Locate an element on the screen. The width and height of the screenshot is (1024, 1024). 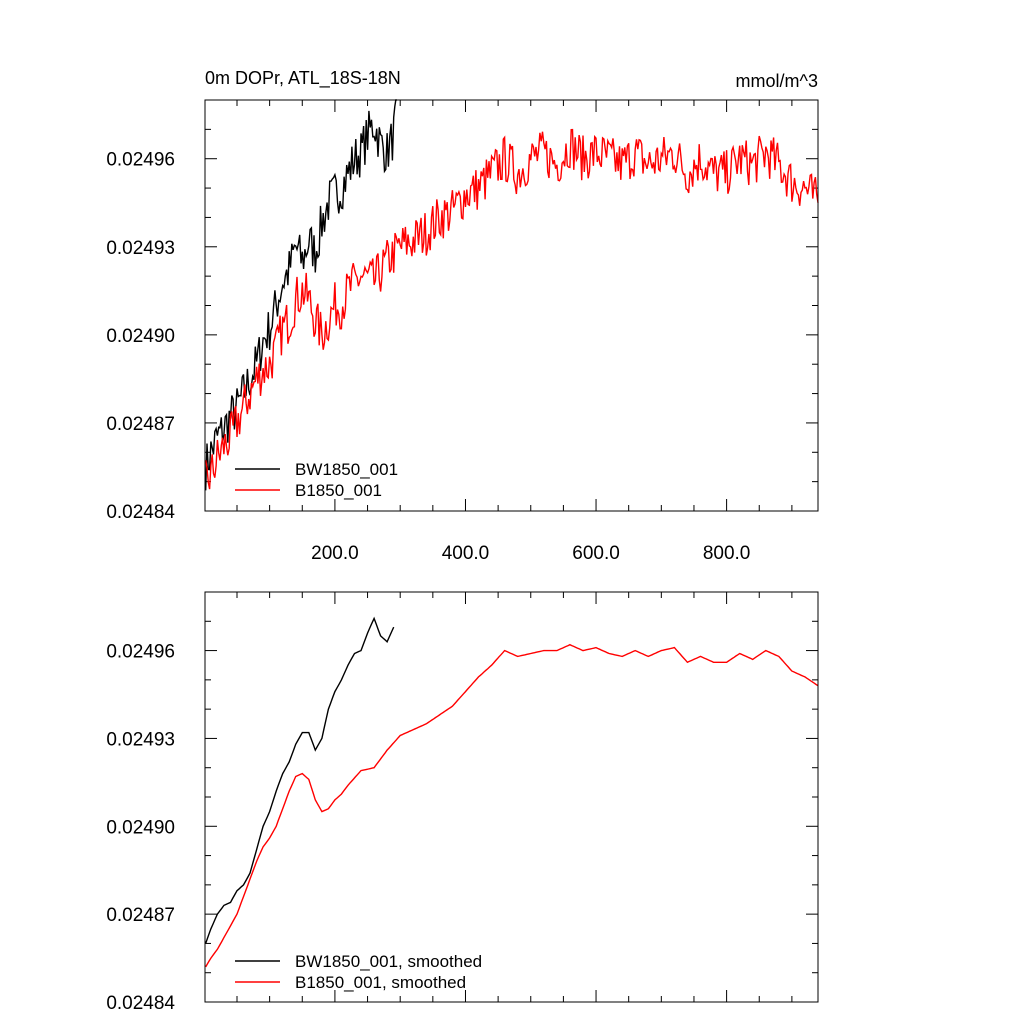
x-tick-label: 200.0 is located at coordinates (335, 553).